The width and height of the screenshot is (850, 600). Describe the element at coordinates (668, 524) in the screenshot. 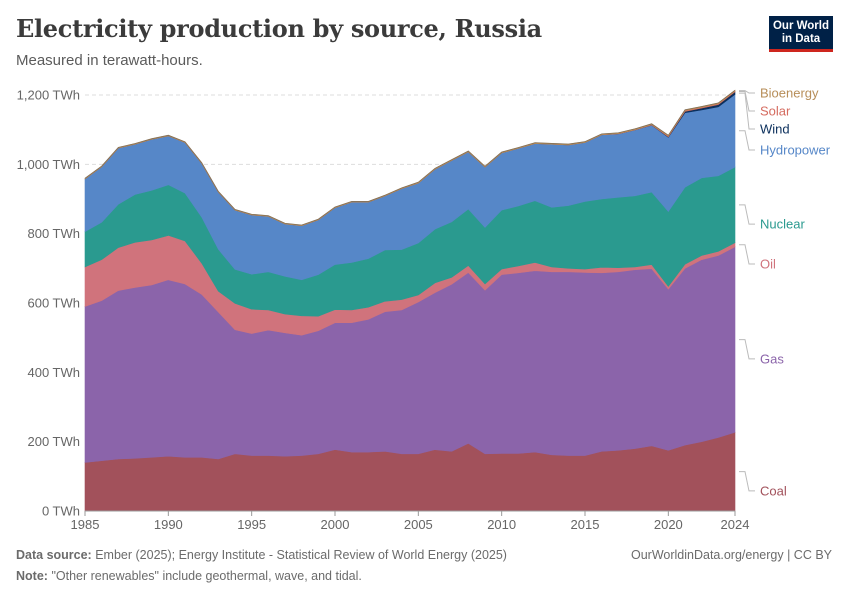

I see `x-tick-label: 2020` at that location.